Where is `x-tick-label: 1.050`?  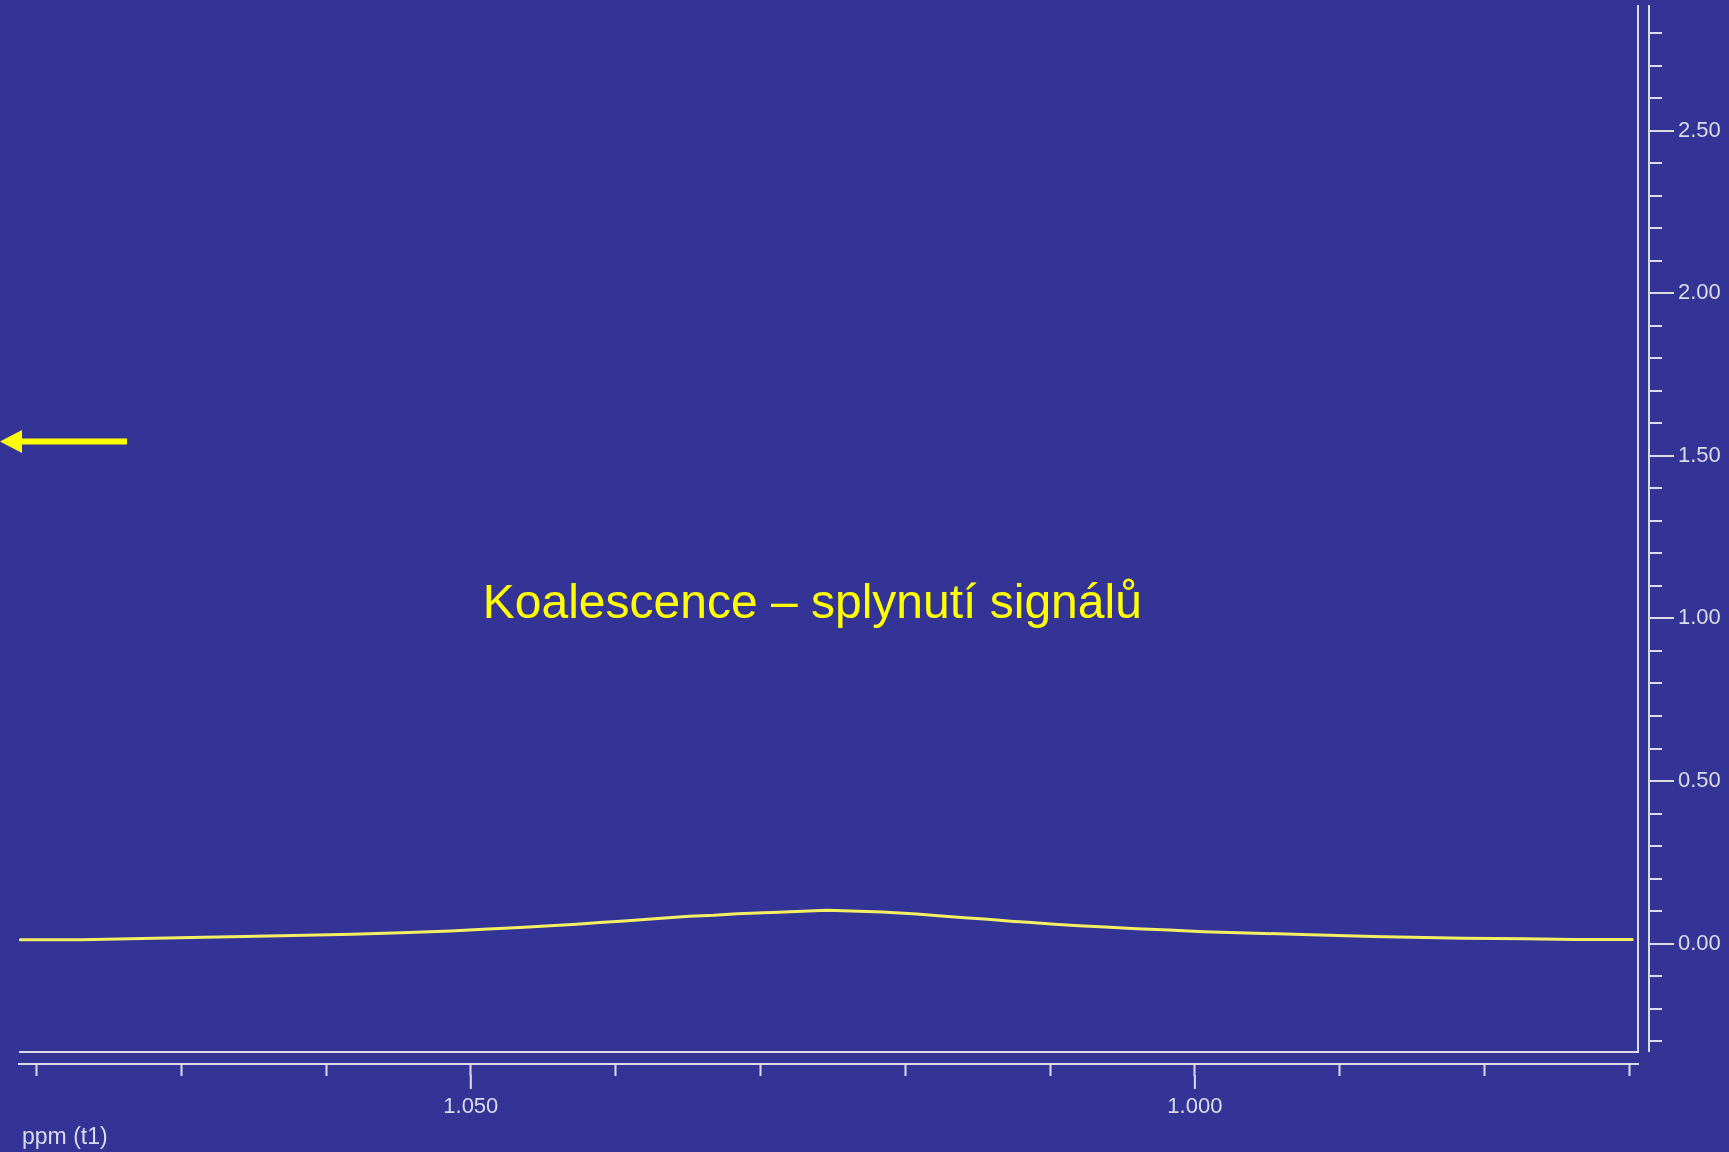 x-tick-label: 1.050 is located at coordinates (471, 1106).